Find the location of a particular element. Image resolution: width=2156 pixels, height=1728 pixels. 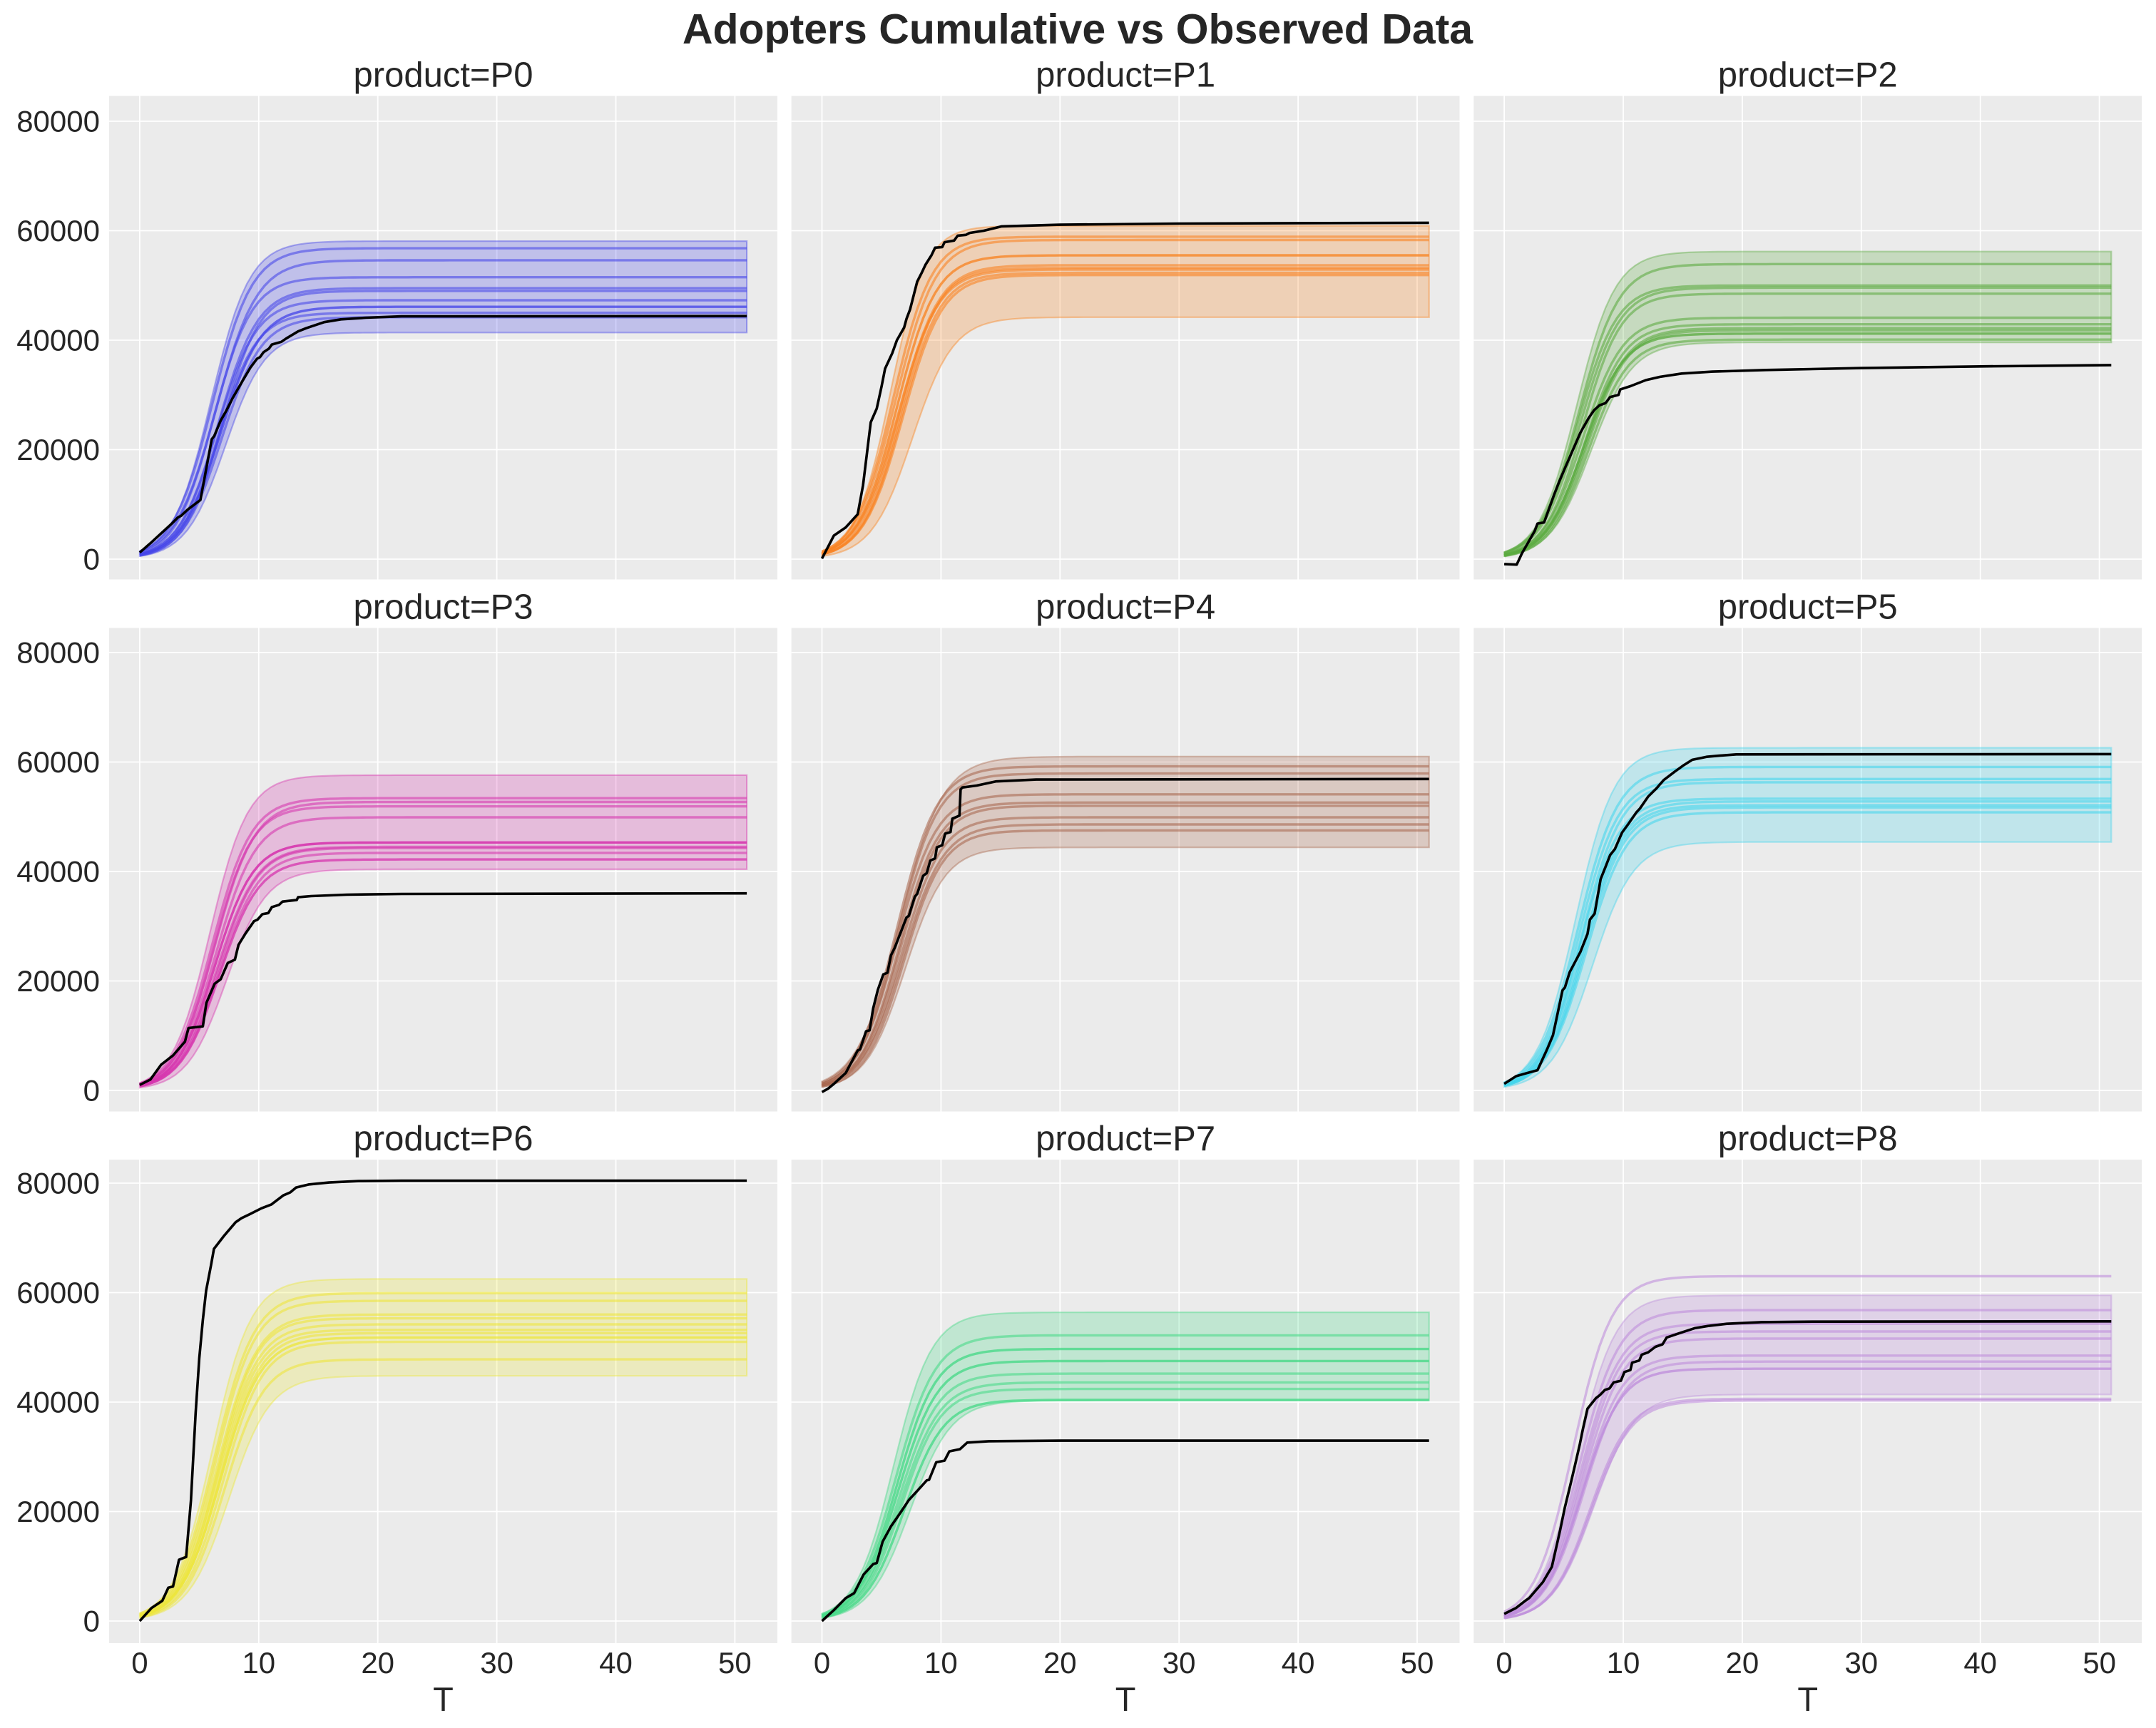

svg-text: product=P2 is located at coordinates (1808, 75).